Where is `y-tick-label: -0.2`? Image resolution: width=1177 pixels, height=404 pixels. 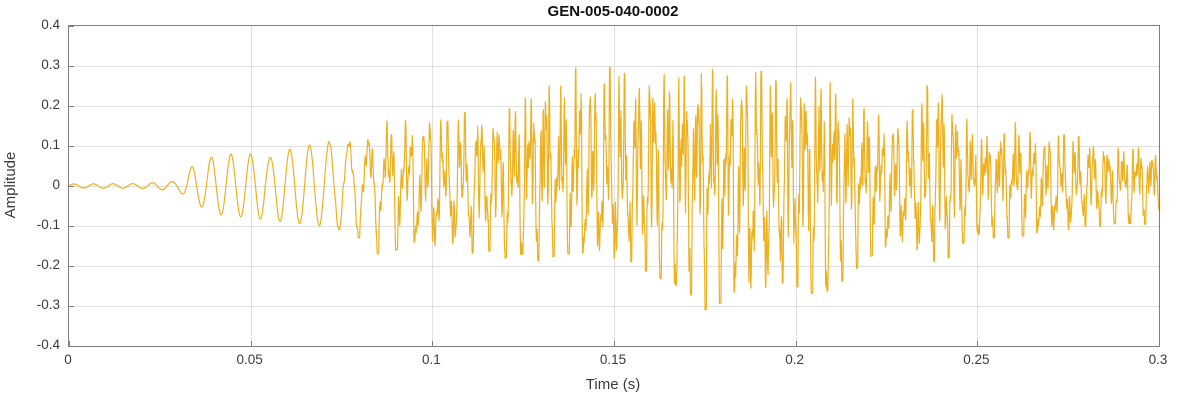
y-tick-label: -0.2 is located at coordinates (48, 264).